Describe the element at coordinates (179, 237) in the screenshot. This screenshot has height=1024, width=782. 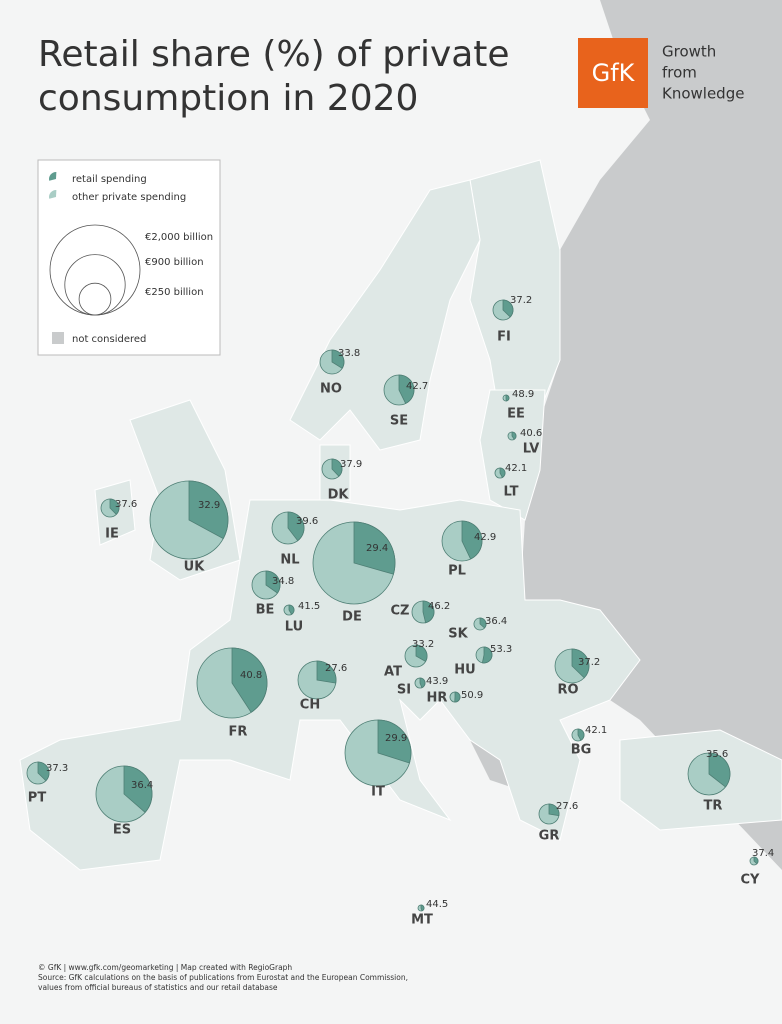
I see `legend-size-label: €2,000 billion` at that location.